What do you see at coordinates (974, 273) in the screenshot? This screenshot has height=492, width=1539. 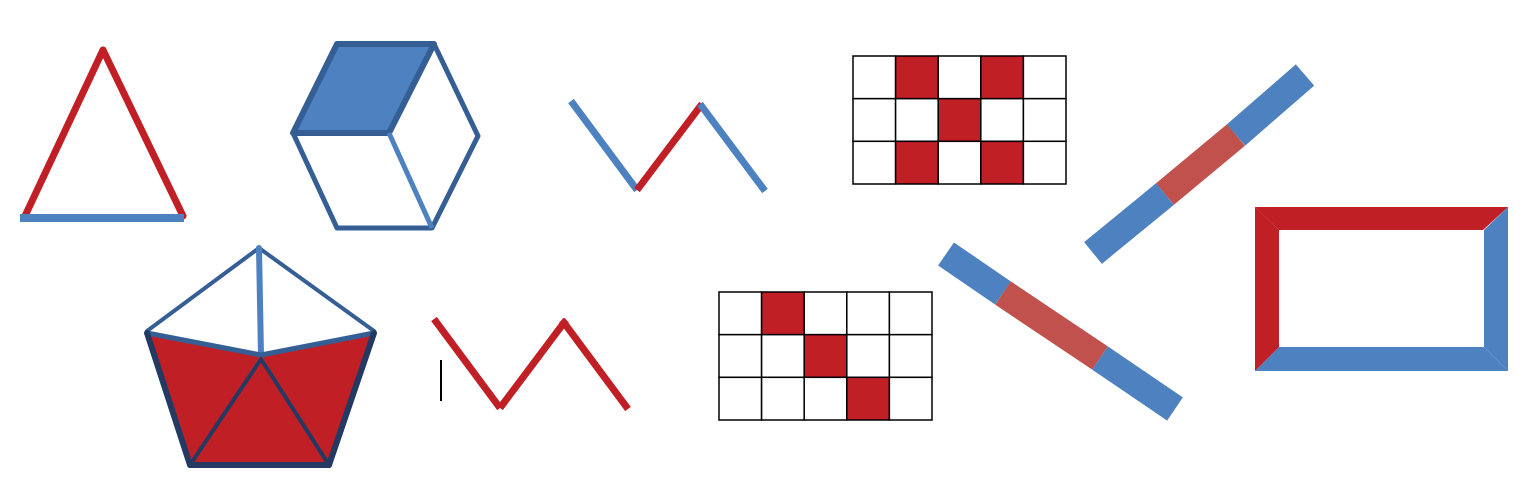 I see `diagonal-bar-down-upper-segment` at bounding box center [974, 273].